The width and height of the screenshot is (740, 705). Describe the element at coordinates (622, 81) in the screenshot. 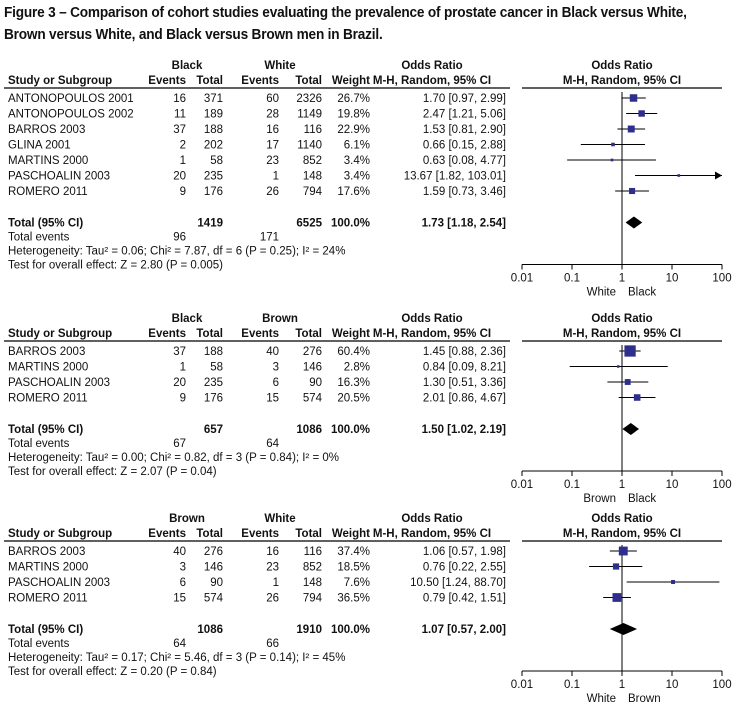

I see `plot-method-header: M-H, Random, 95% CI` at that location.